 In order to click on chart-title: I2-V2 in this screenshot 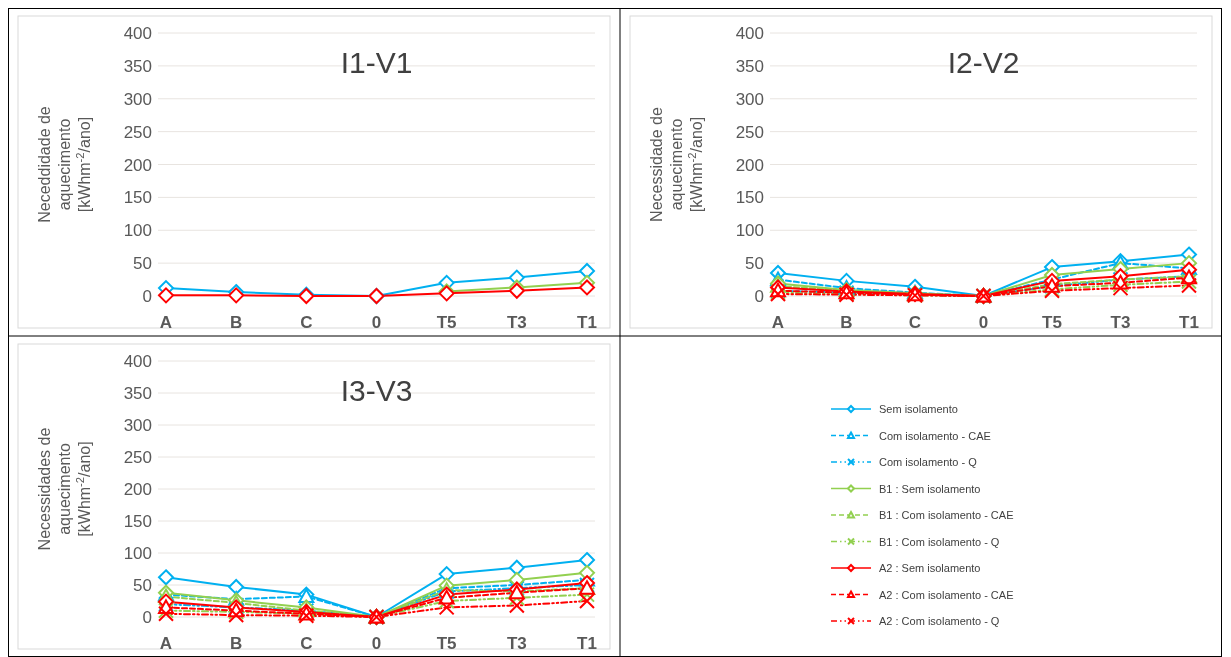, I will do `click(983, 62)`.